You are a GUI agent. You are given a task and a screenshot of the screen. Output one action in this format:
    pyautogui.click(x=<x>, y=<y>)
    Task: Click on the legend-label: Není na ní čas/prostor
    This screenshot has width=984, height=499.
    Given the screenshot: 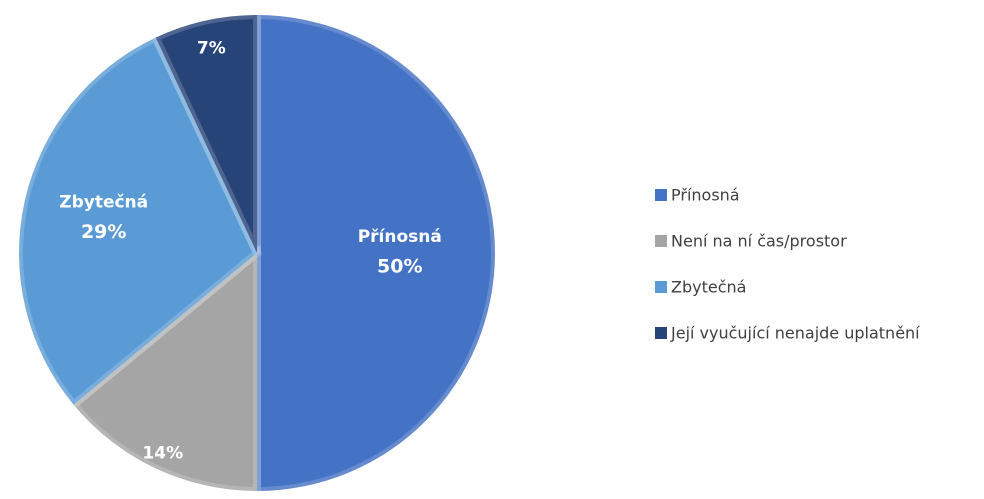 What is the action you would take?
    pyautogui.click(x=759, y=241)
    